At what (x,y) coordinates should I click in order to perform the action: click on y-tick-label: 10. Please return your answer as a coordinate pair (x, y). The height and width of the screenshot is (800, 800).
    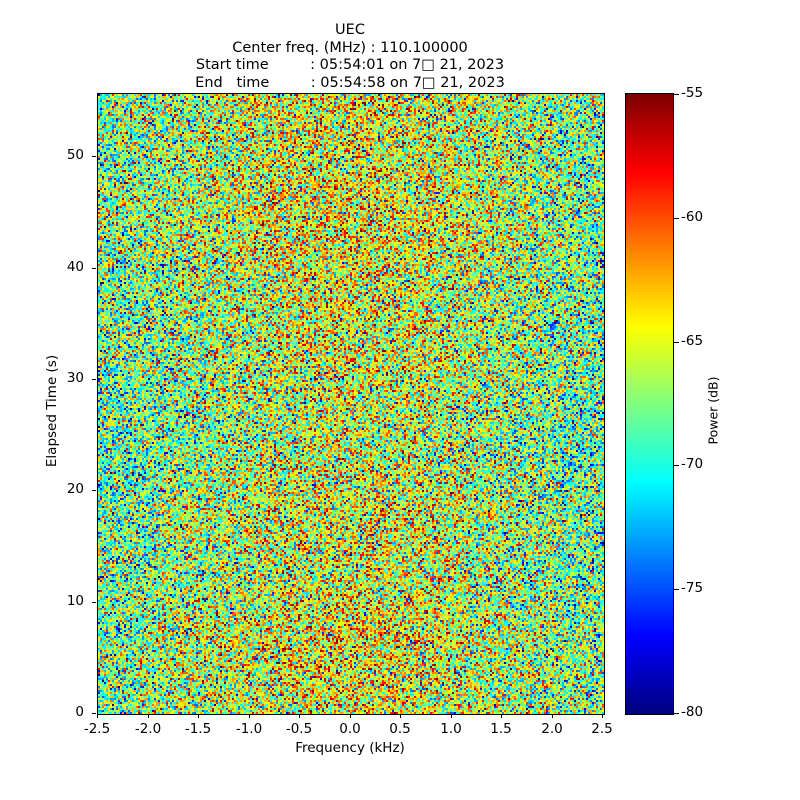
    Looking at the image, I should click on (75, 601).